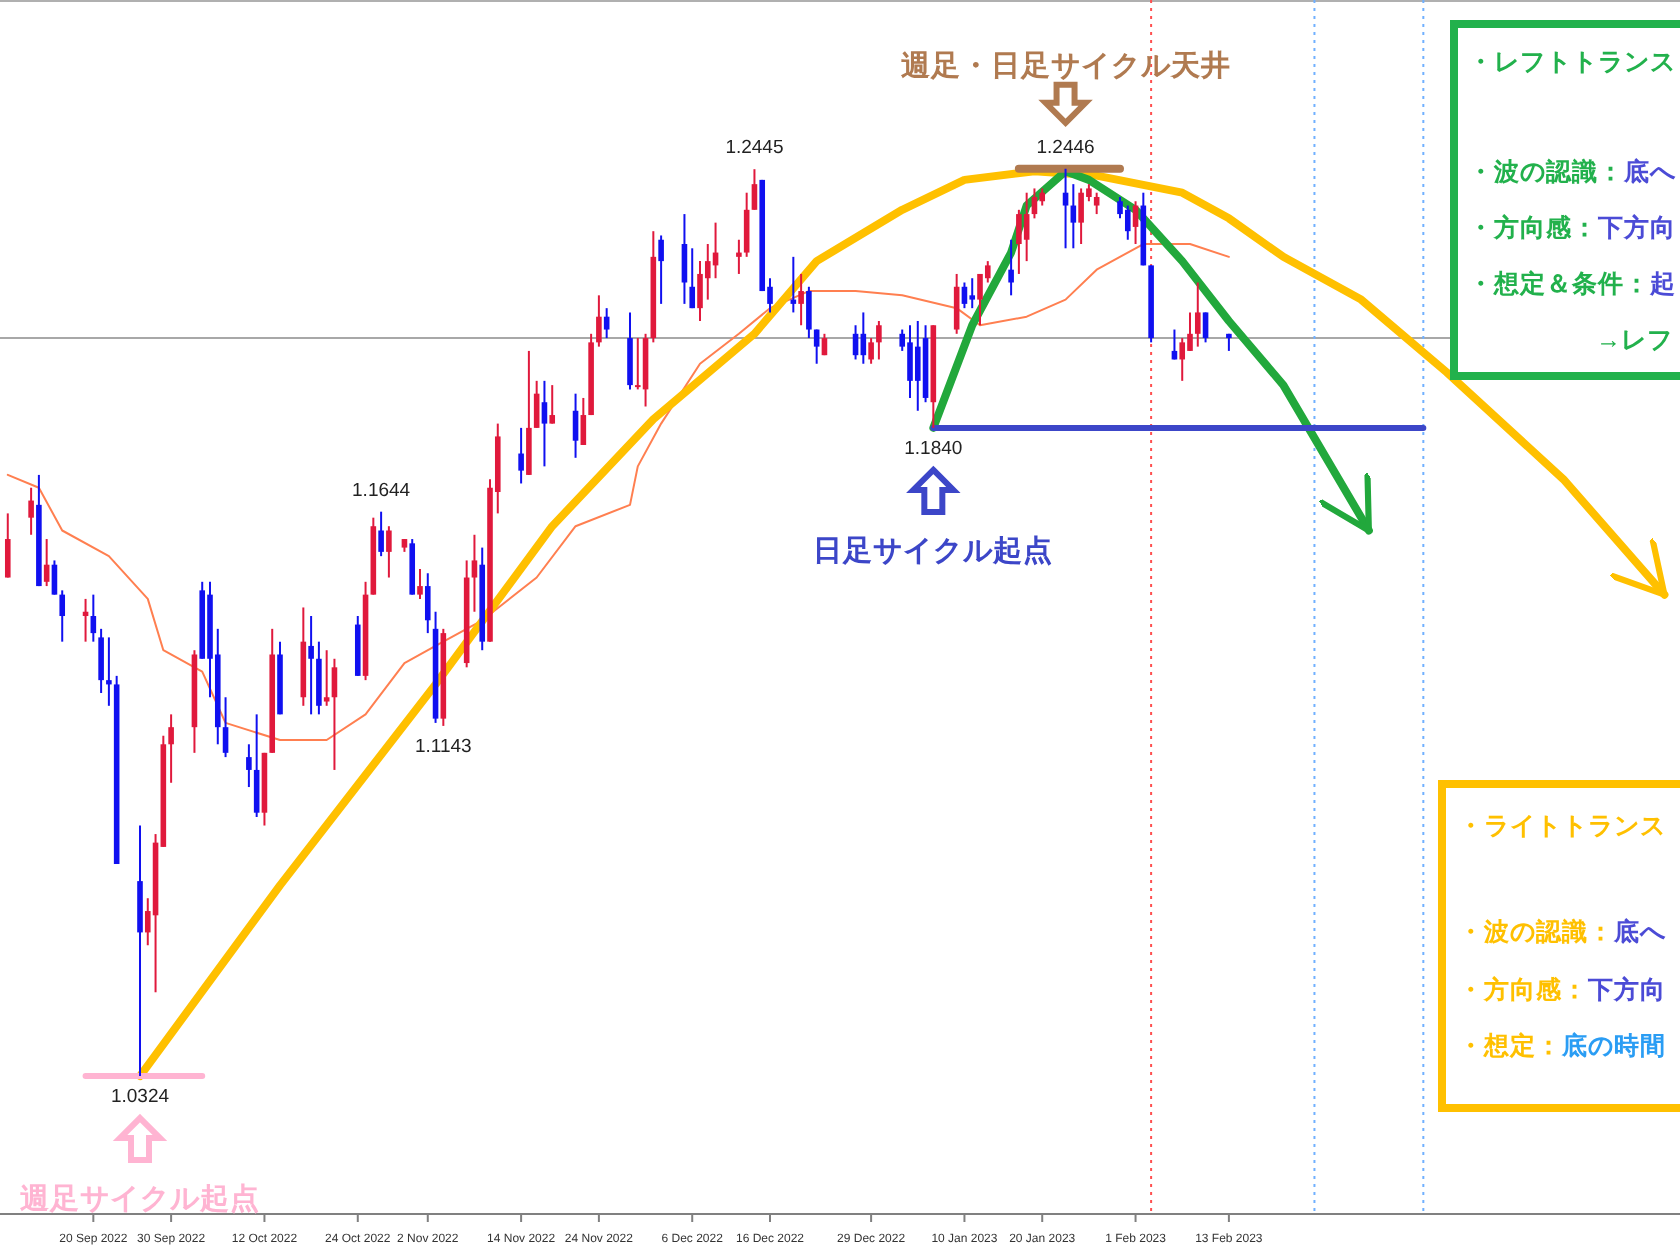 This screenshot has height=1260, width=1680. I want to click on annotation: 1.1143, so click(443, 746).